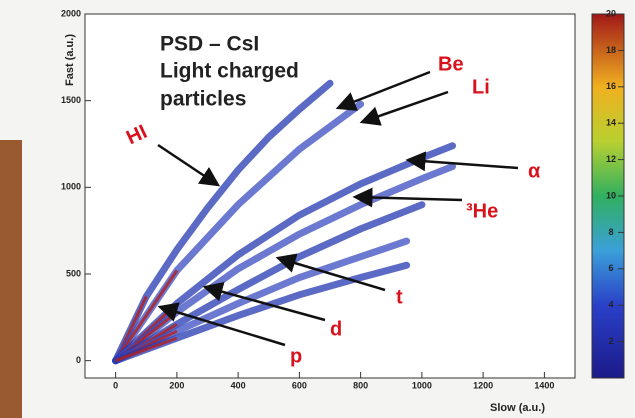  I want to click on y-tick-label: 0, so click(78, 360).